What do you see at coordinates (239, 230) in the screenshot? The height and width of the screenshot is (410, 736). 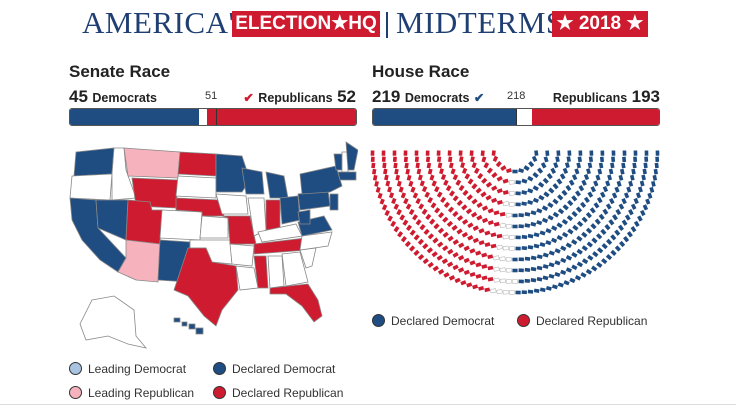 I see `map-state-missouri` at bounding box center [239, 230].